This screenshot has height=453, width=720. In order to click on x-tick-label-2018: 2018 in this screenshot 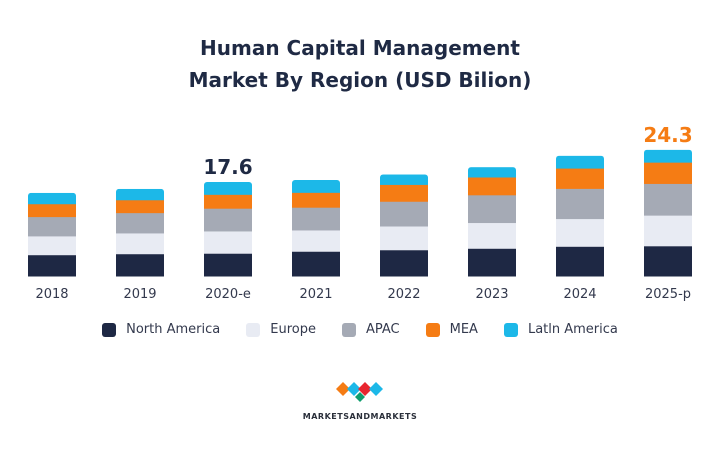, I will do `click(51, 294)`.